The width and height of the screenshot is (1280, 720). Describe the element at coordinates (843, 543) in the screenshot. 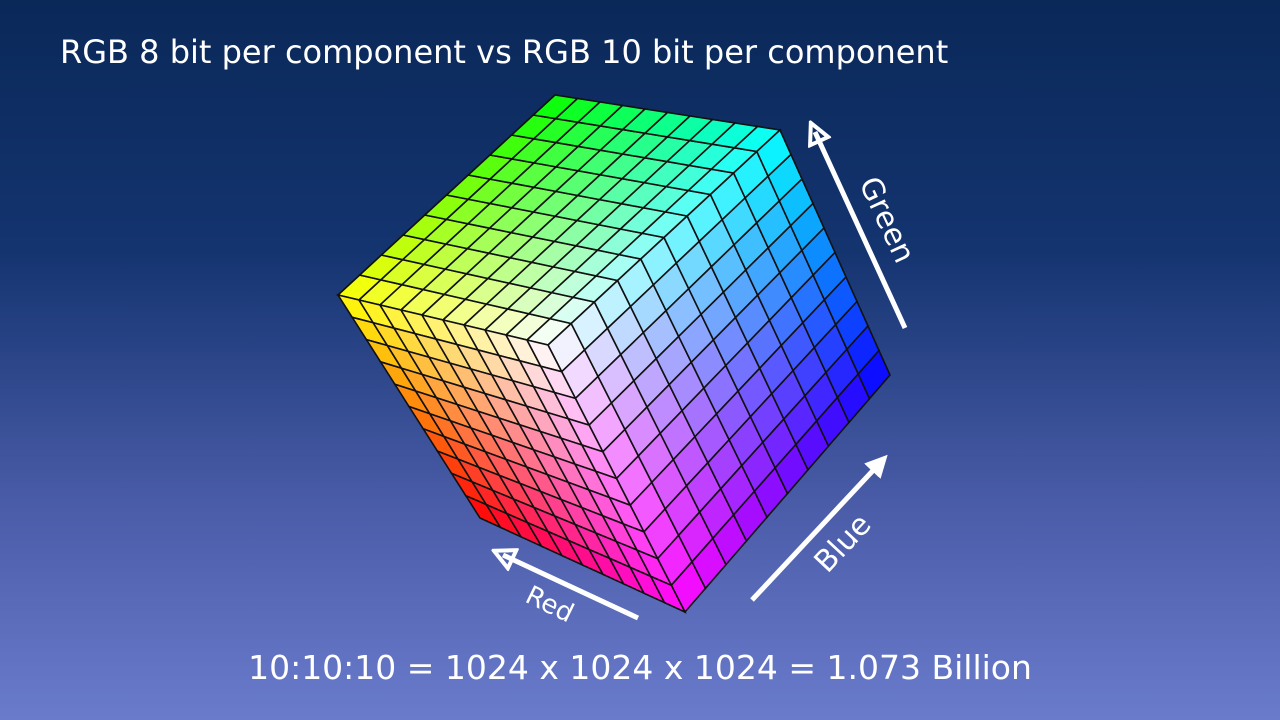

I see `blue-label: Blue` at that location.